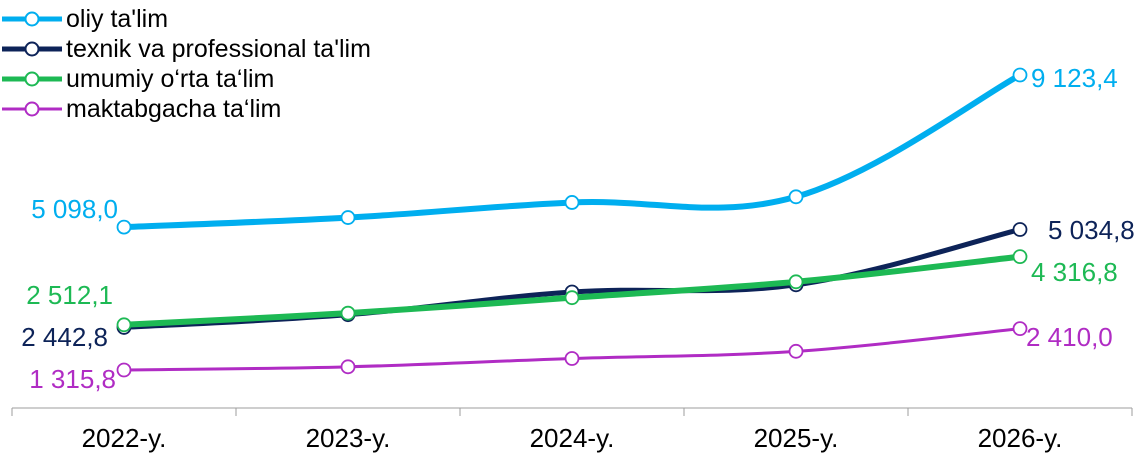  I want to click on data-label-last: 9 123,4, so click(1074, 78).